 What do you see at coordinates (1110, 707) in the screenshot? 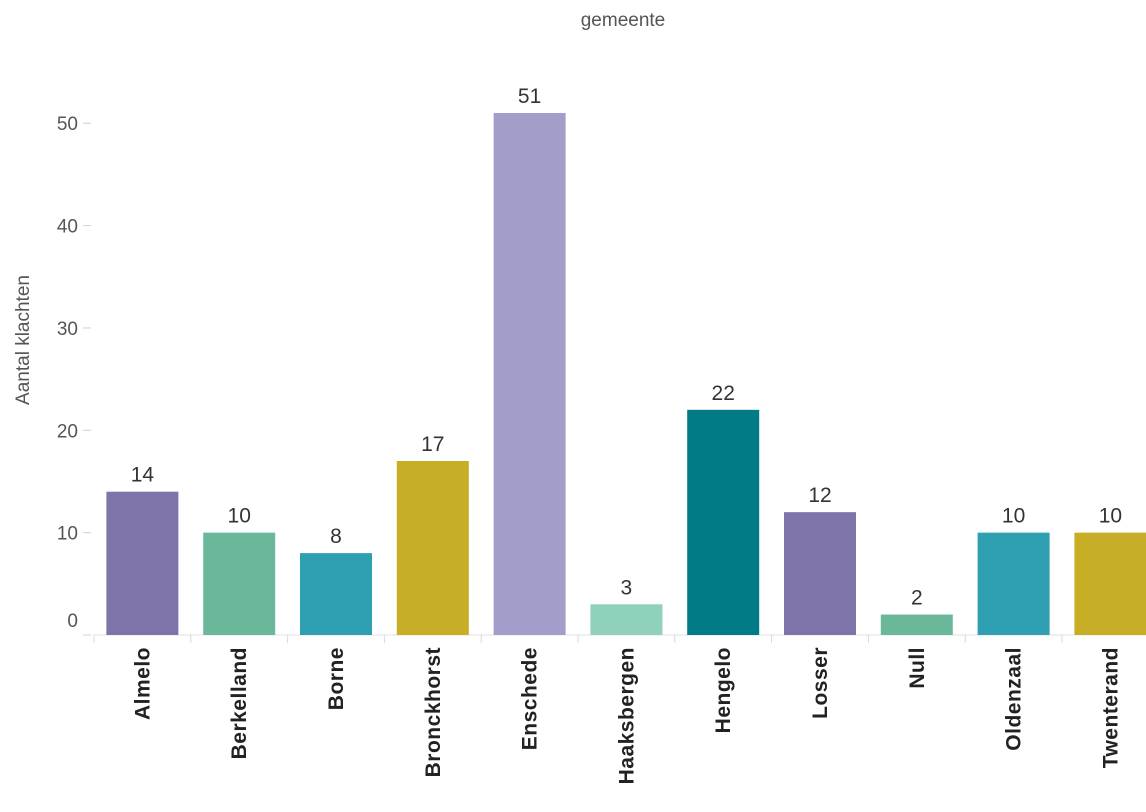
I see `x-tick-label: Twenterand` at bounding box center [1110, 707].